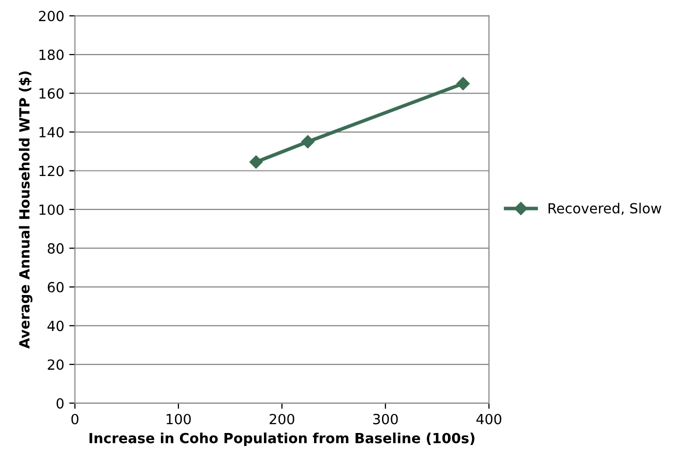  I want to click on y-tick-label: 20, so click(56, 364).